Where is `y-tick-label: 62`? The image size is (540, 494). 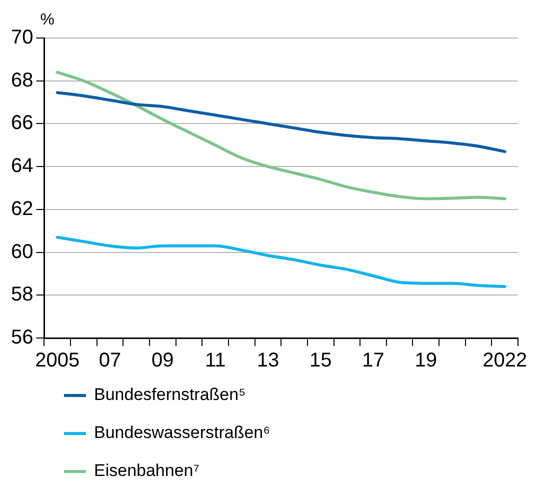 y-tick-label: 62 is located at coordinates (22, 209).